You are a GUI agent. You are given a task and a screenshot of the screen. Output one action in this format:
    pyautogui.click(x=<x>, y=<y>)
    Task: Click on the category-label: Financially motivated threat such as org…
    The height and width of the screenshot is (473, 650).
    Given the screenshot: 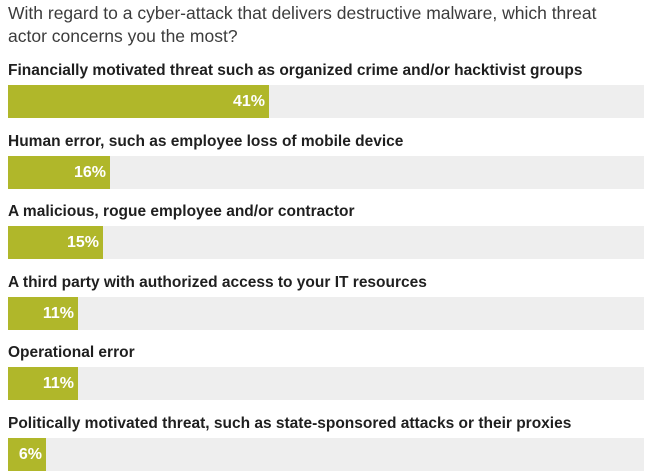 What is the action you would take?
    pyautogui.click(x=295, y=70)
    